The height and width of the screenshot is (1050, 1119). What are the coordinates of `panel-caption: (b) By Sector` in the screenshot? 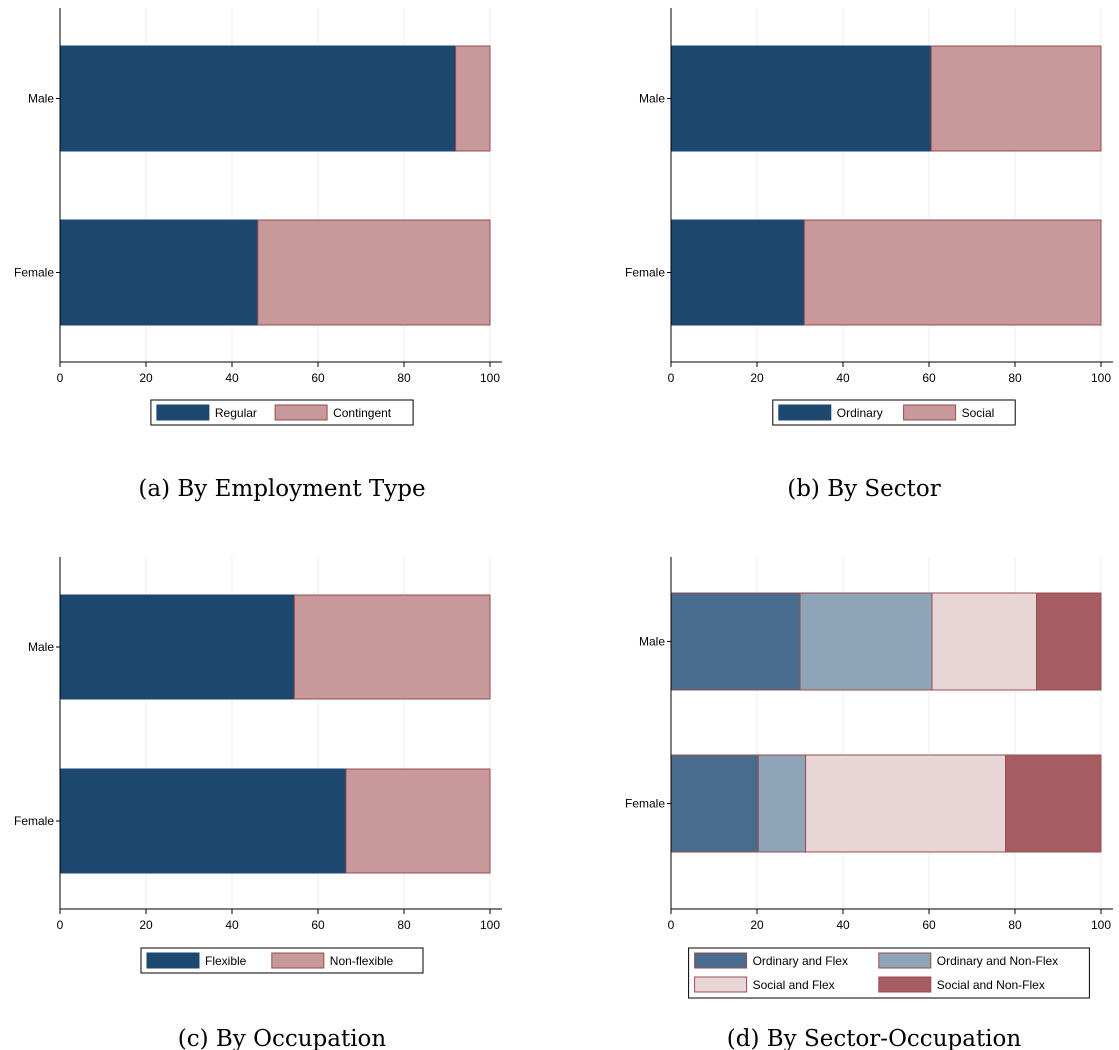 It's located at (864, 489).